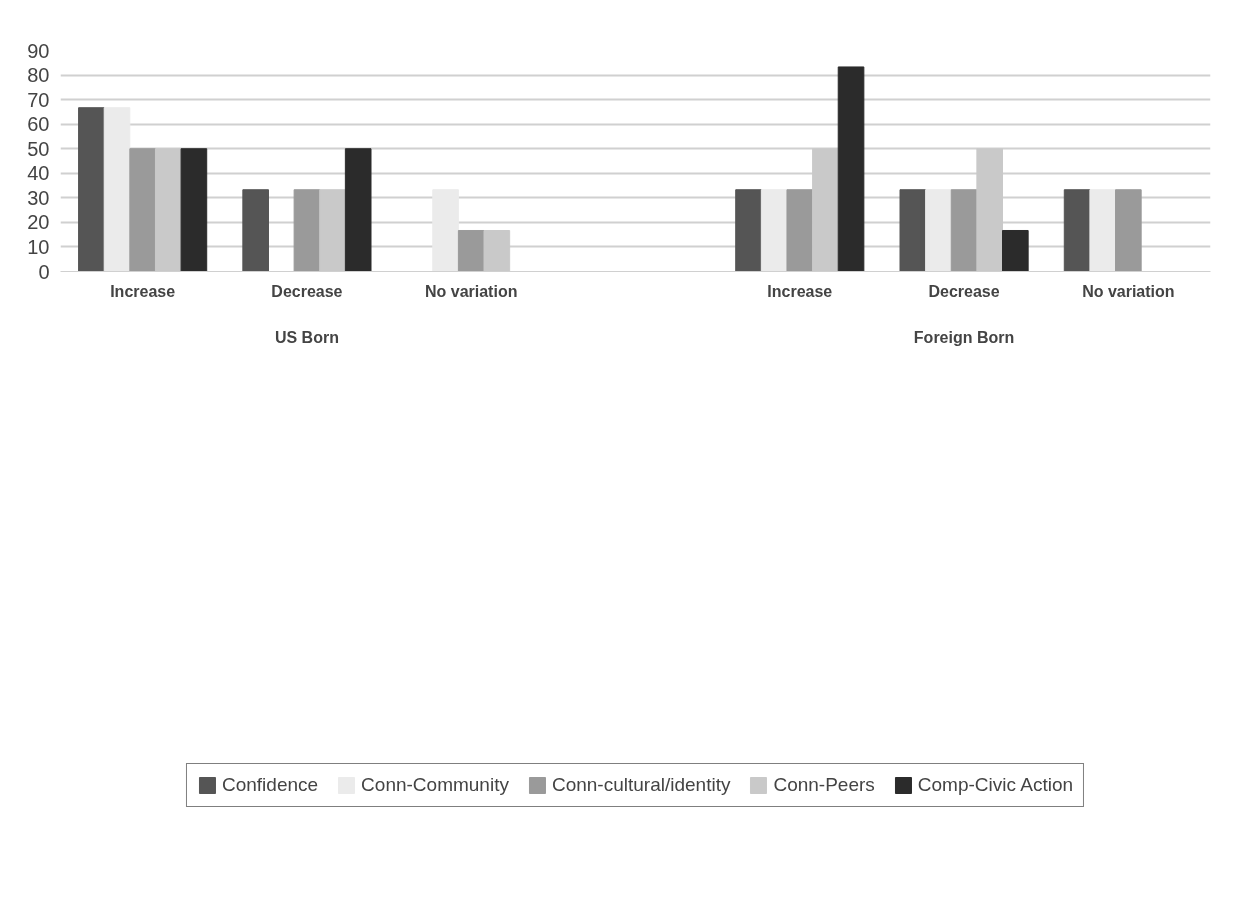  Describe the element at coordinates (38, 75) in the screenshot. I see `y-tick-label: 80` at that location.